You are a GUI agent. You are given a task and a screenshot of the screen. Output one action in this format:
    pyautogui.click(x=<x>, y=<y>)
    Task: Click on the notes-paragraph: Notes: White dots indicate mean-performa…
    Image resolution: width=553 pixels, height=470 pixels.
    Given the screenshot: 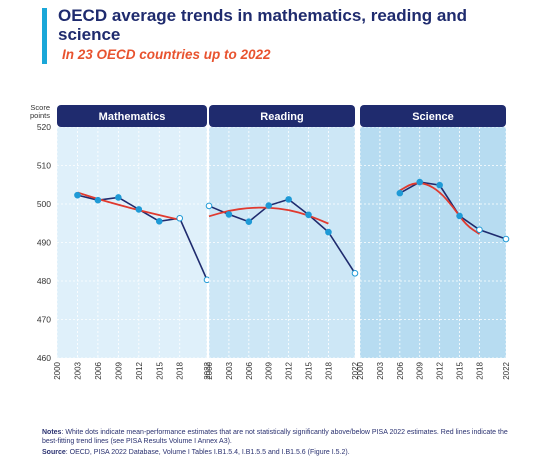 What is the action you would take?
    pyautogui.click(x=277, y=437)
    